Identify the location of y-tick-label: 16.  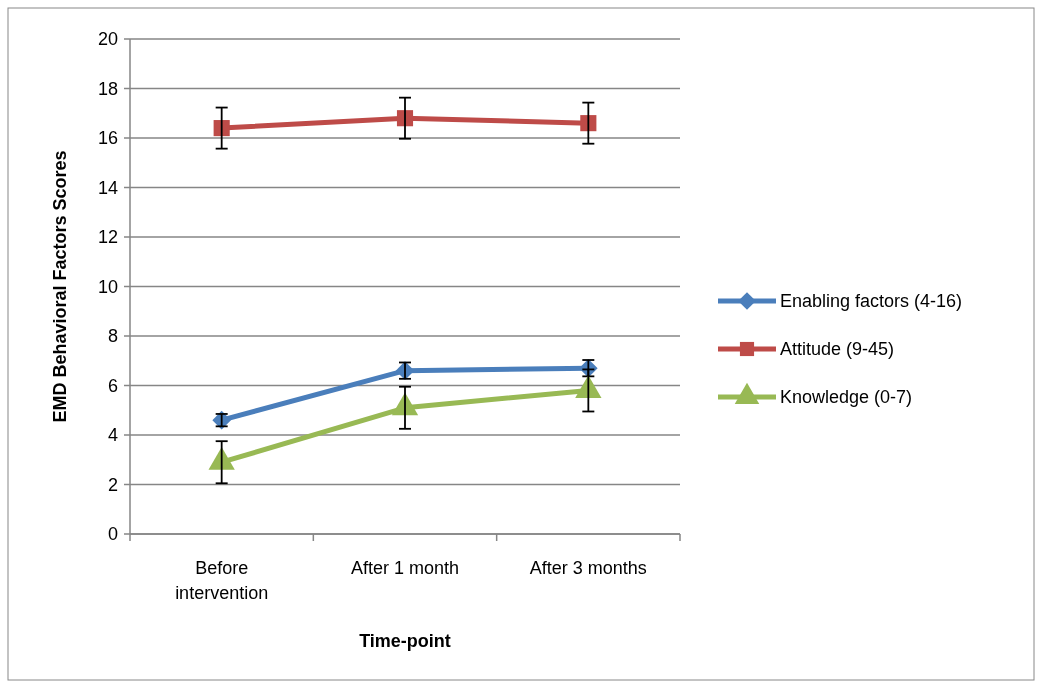
(107, 138).